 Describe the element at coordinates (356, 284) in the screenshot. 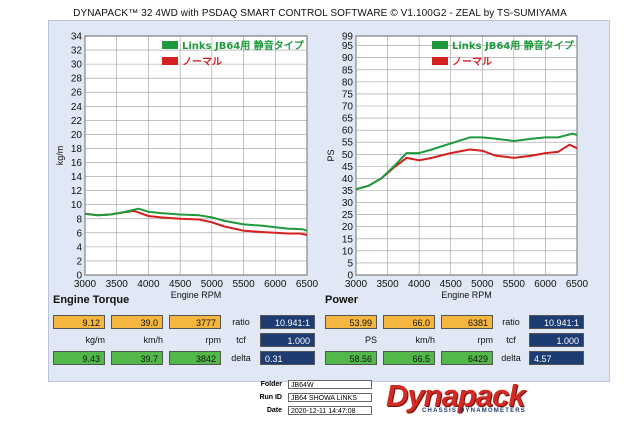

I see `power-xtick-label: 3000` at that location.